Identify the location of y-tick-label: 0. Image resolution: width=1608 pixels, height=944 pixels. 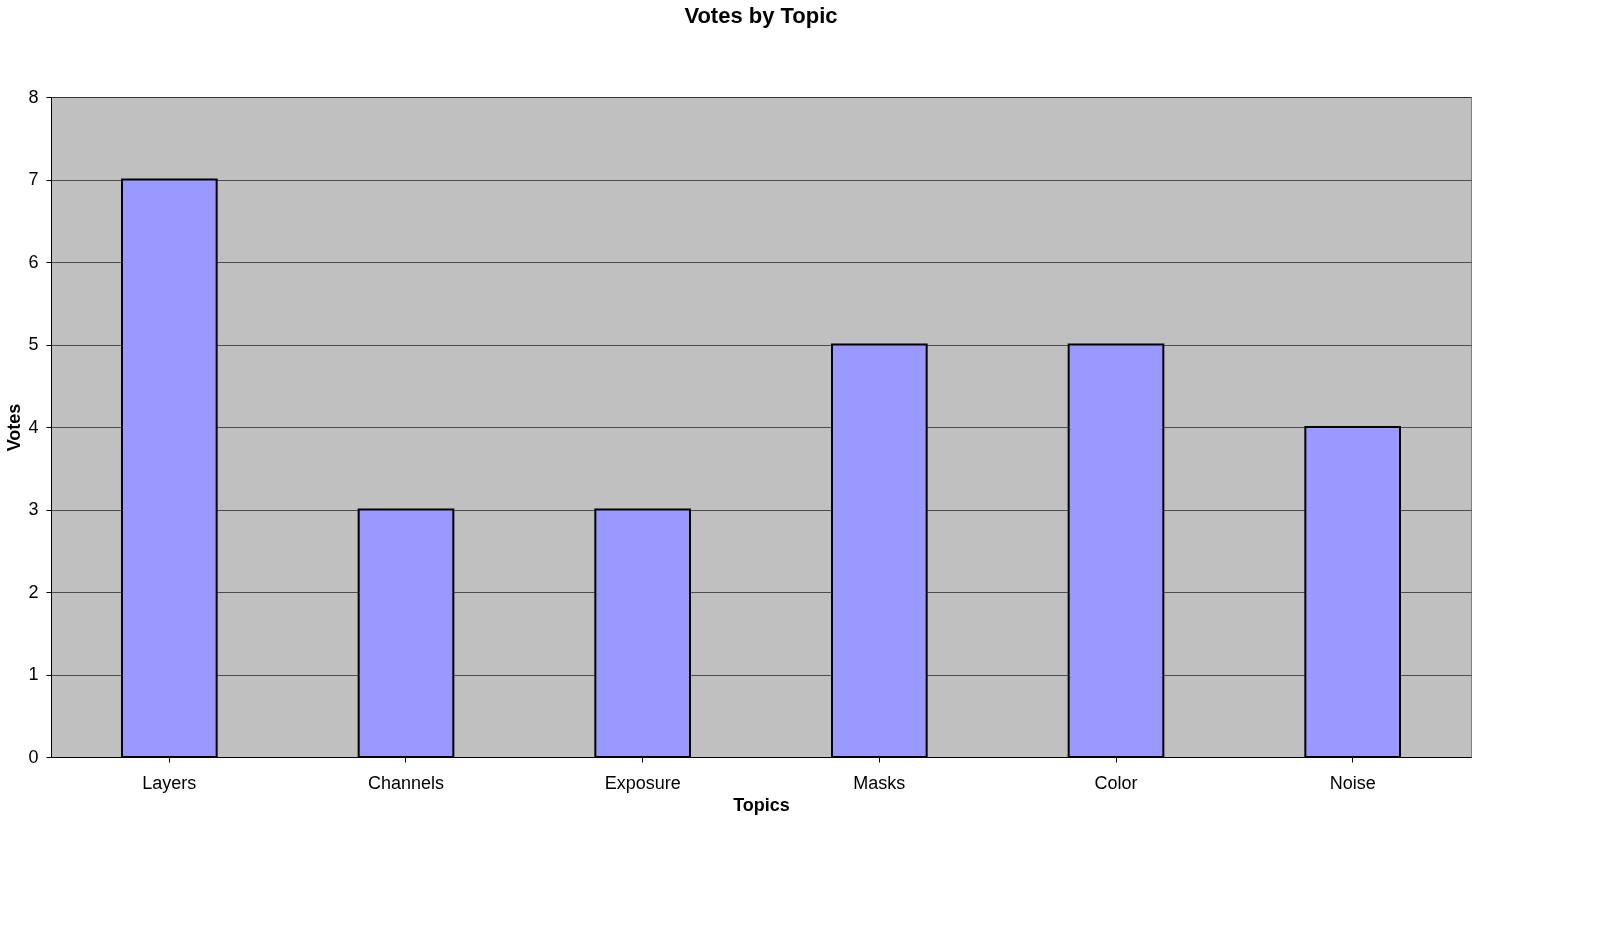
(33, 756).